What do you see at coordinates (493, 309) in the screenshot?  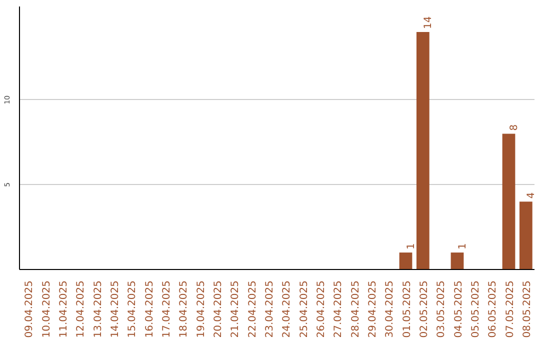 I see `x-tick-label: 06.05.2025` at bounding box center [493, 309].